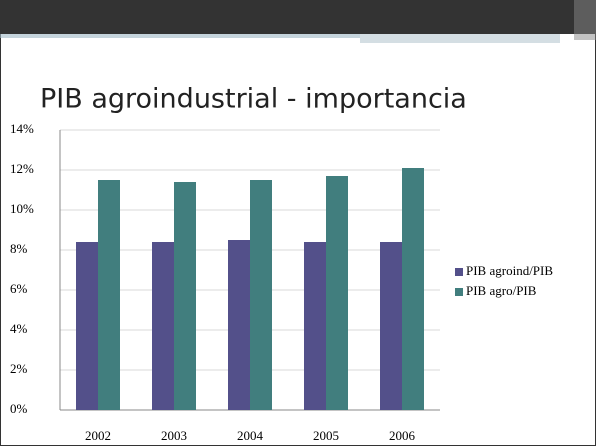 This screenshot has width=596, height=446. What do you see at coordinates (22, 128) in the screenshot?
I see `y-tick-label: 14%` at bounding box center [22, 128].